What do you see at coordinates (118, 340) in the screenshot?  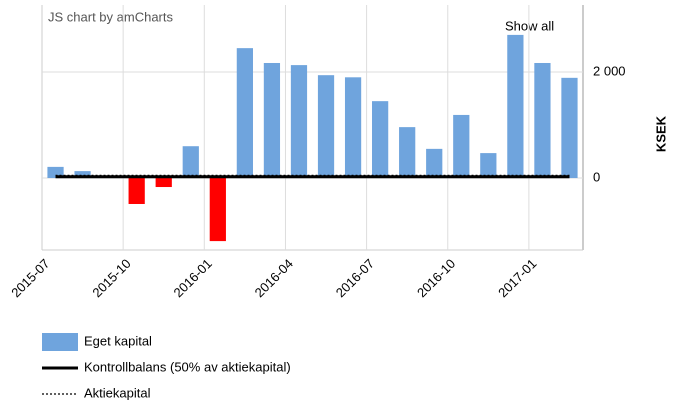 I see `legend-label: Eget kapital` at bounding box center [118, 340].